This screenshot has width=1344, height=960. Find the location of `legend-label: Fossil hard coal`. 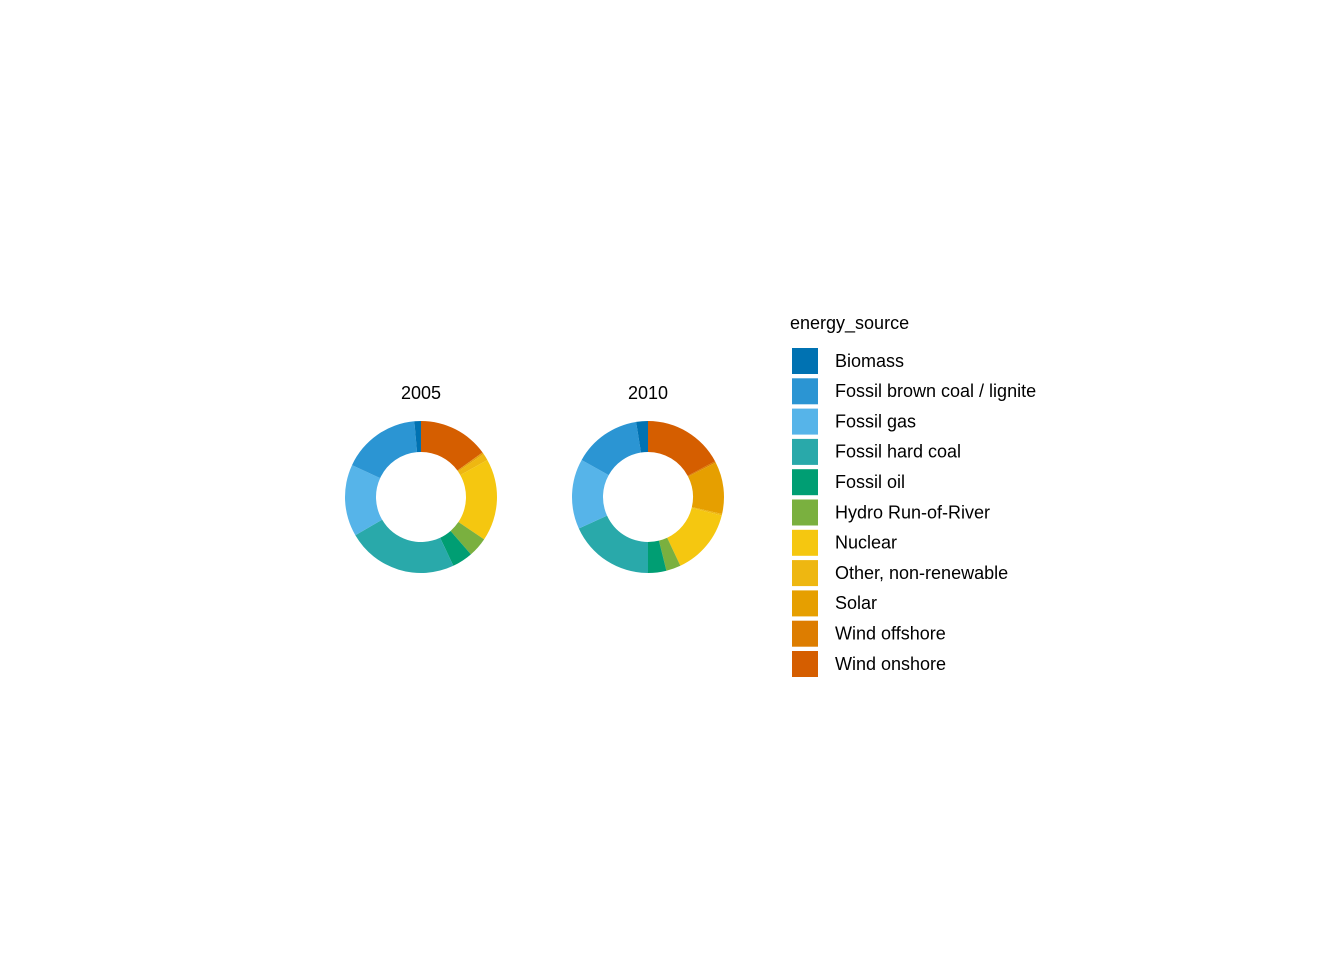

legend-label: Fossil hard coal is located at coordinates (898, 452).